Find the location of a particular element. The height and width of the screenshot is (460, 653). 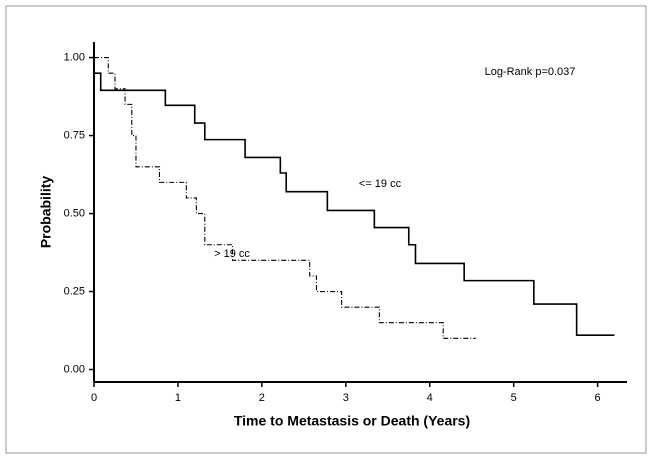

y-tick-label: 1.00 is located at coordinates (74, 58).